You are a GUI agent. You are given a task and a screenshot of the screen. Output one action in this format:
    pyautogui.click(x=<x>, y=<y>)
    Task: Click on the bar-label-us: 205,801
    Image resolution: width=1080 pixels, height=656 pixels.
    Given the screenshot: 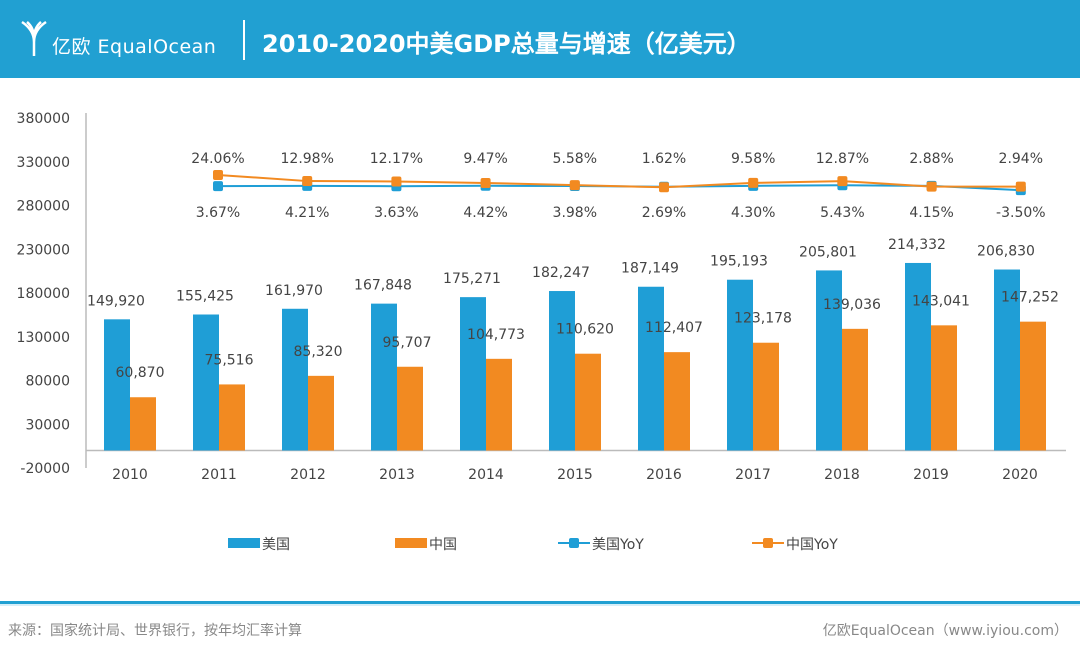 What is the action you would take?
    pyautogui.click(x=828, y=252)
    